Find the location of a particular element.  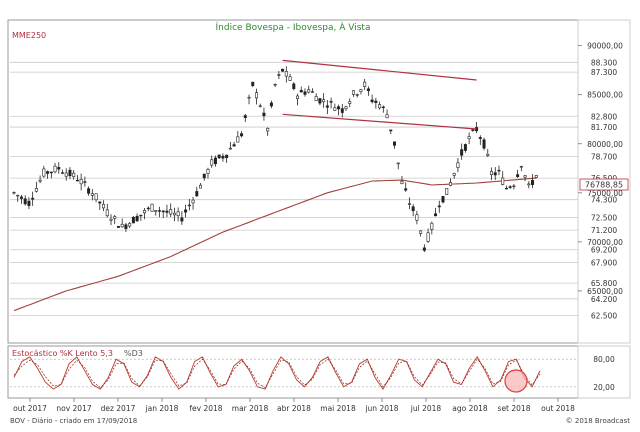

y-tick-label: 65000,00 is located at coordinates (605, 291).